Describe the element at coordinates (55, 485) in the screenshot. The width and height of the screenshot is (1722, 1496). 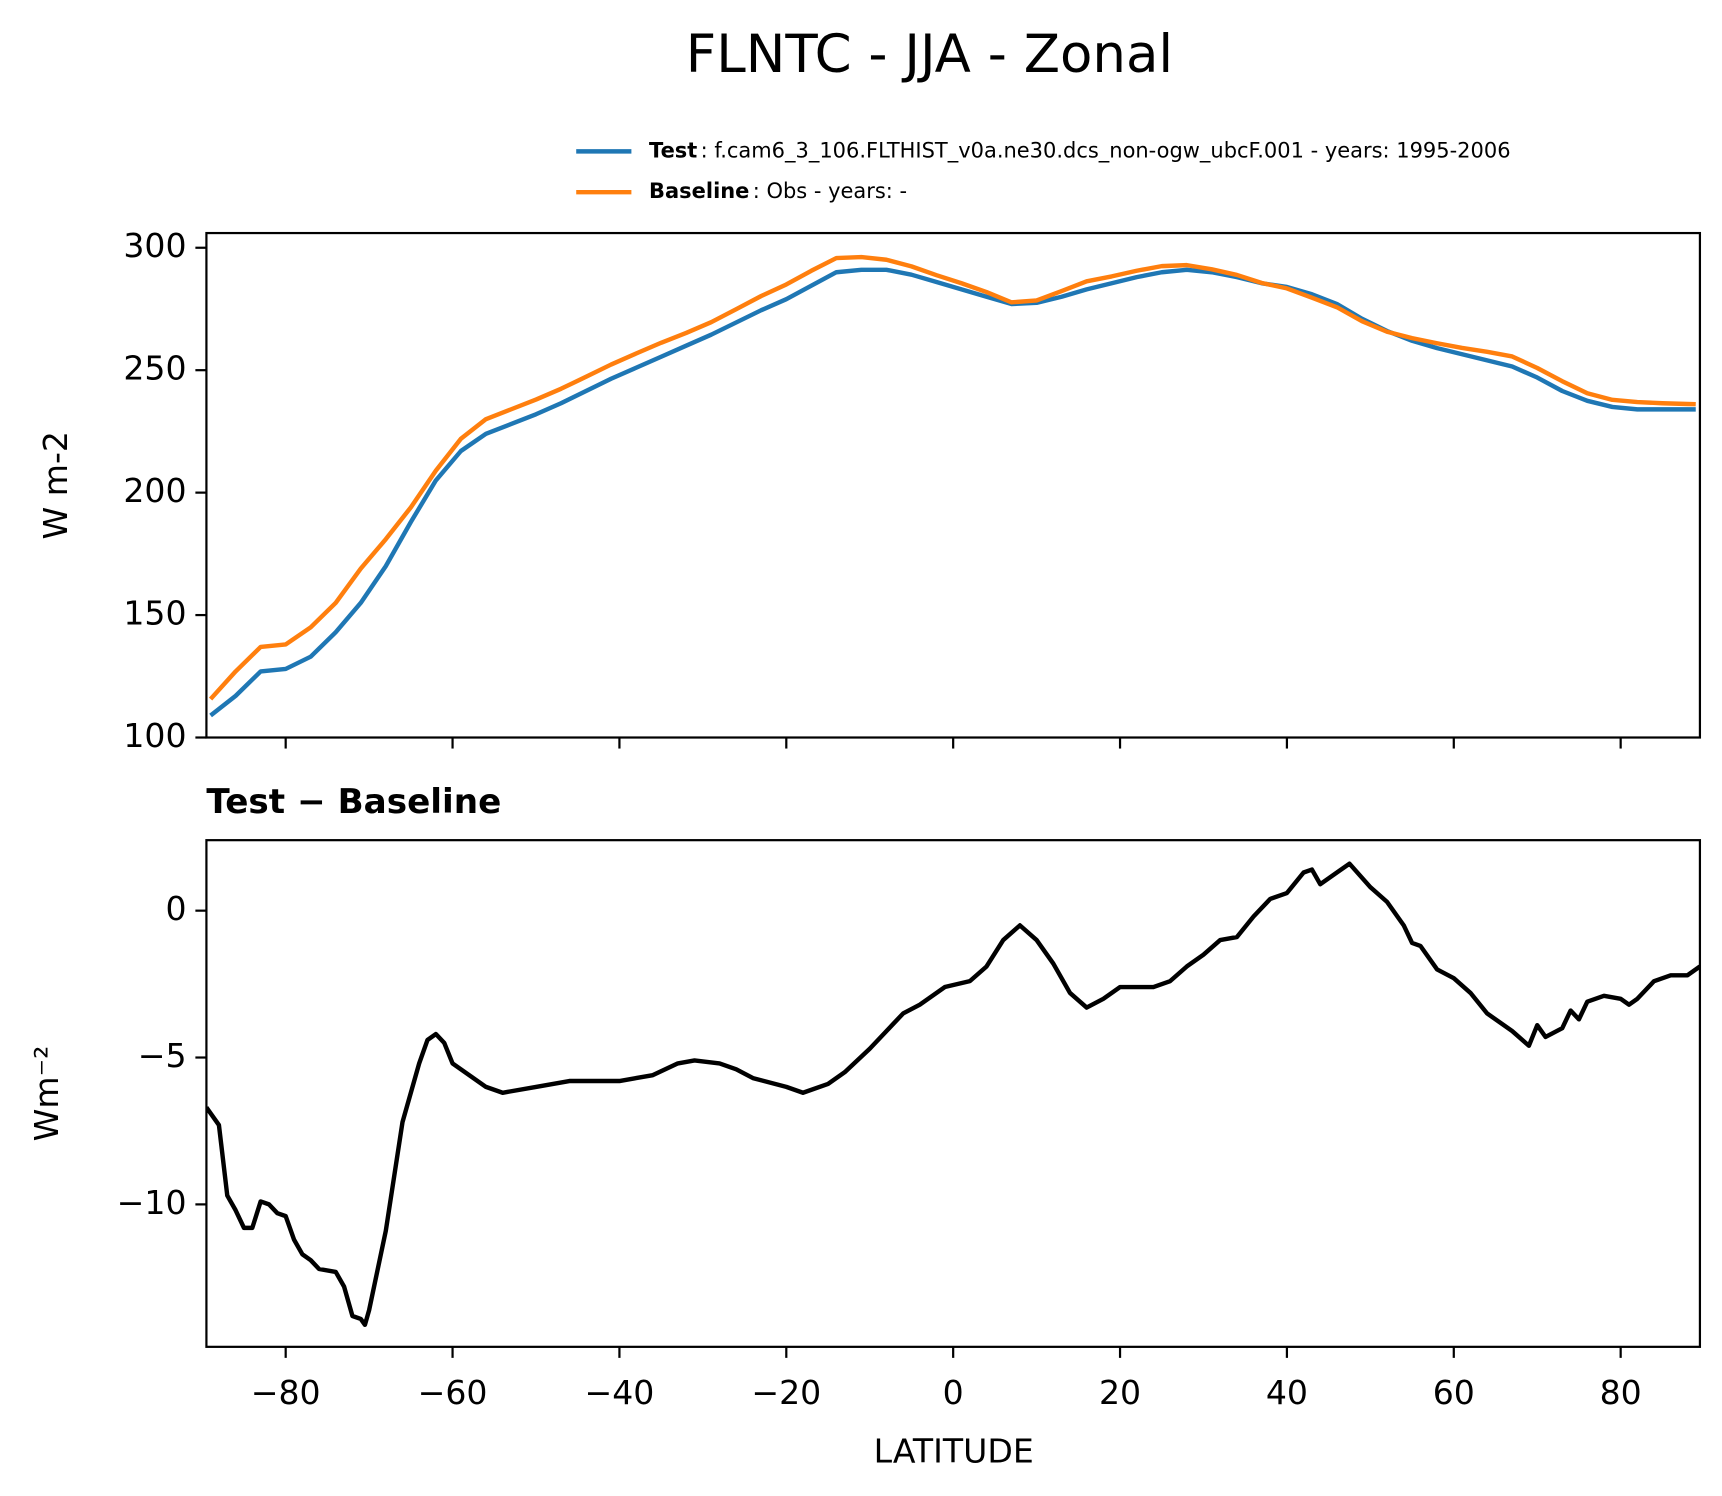
I see `y-axis-label: W m-2` at that location.